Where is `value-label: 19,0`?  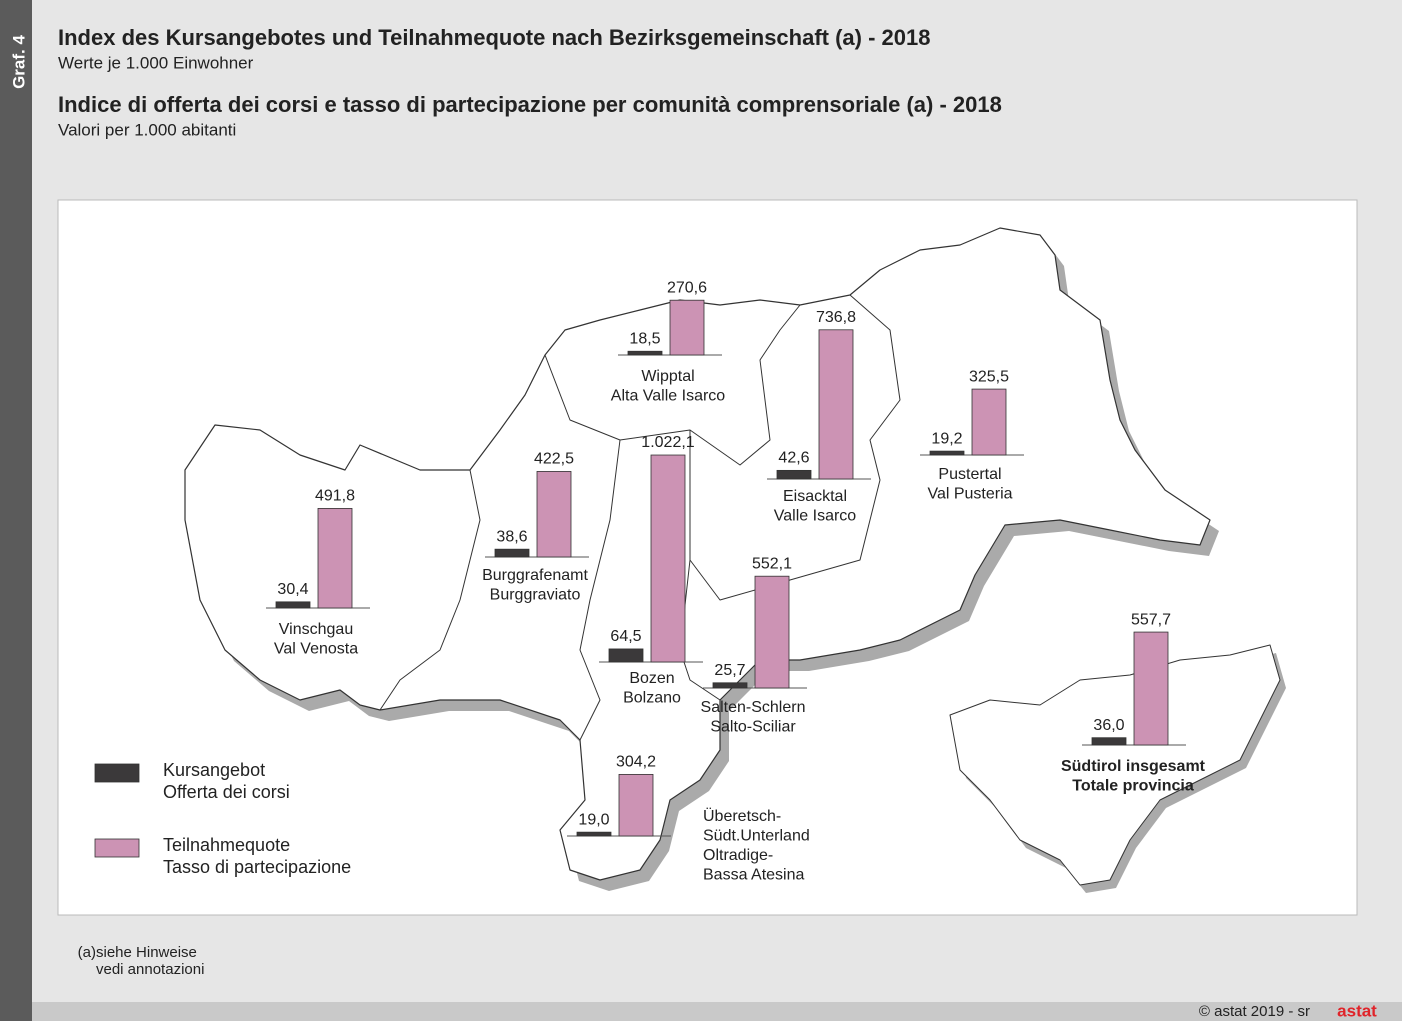 value-label: 19,0 is located at coordinates (593, 819).